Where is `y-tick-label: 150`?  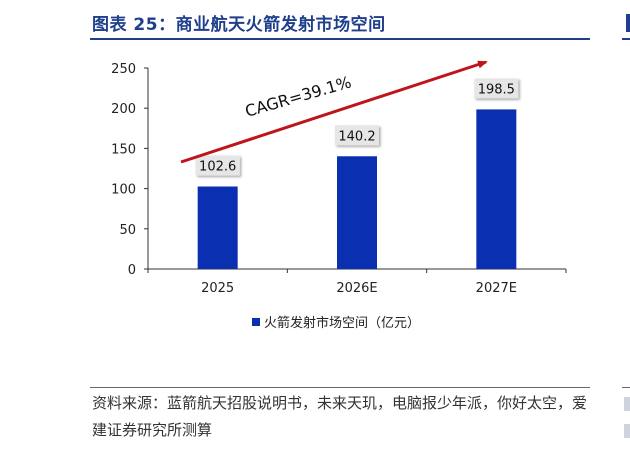 y-tick-label: 150 is located at coordinates (123, 149).